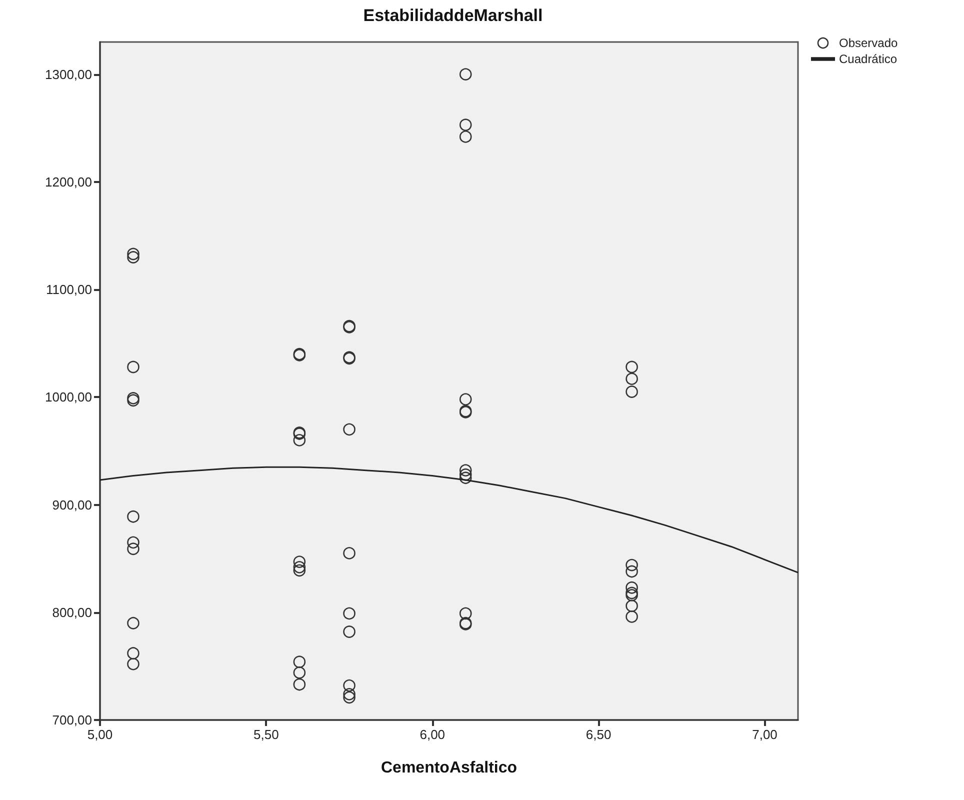  Describe the element at coordinates (100, 734) in the screenshot. I see `x-tick-label: 5,00` at that location.